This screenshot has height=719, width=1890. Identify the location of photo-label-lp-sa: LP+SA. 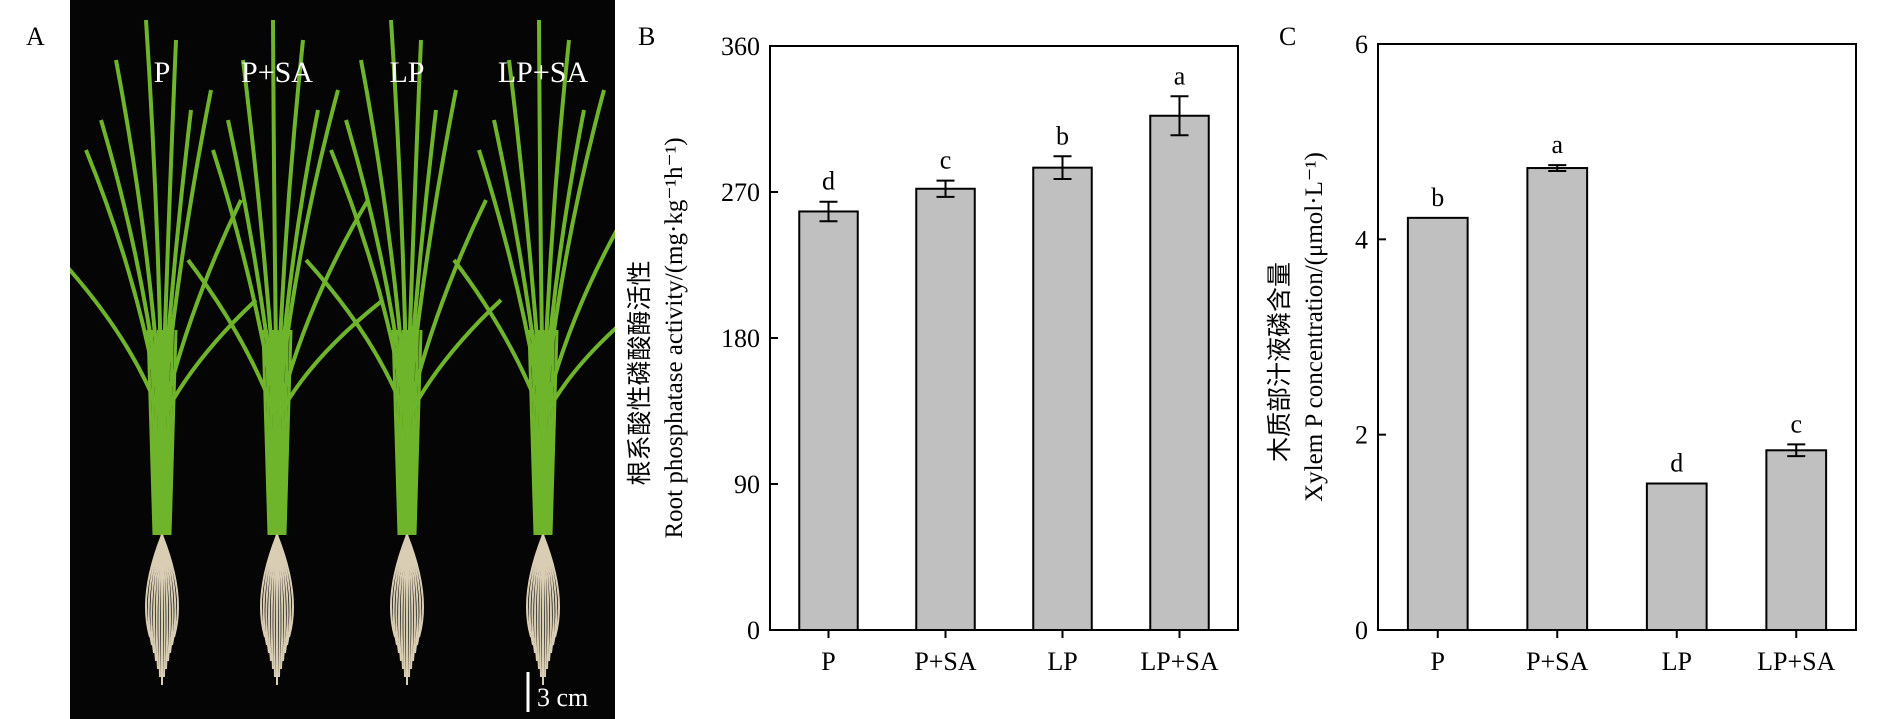
(543, 72).